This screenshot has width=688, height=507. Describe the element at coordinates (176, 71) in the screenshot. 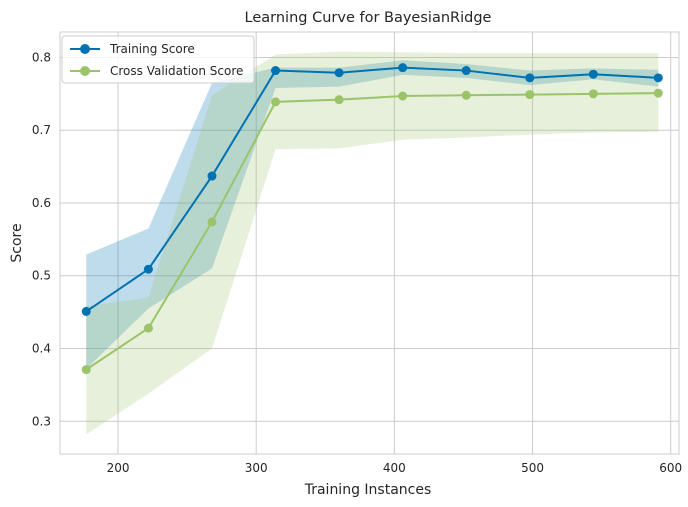

I see `legend-cv-label: Cross Validation Score` at that location.